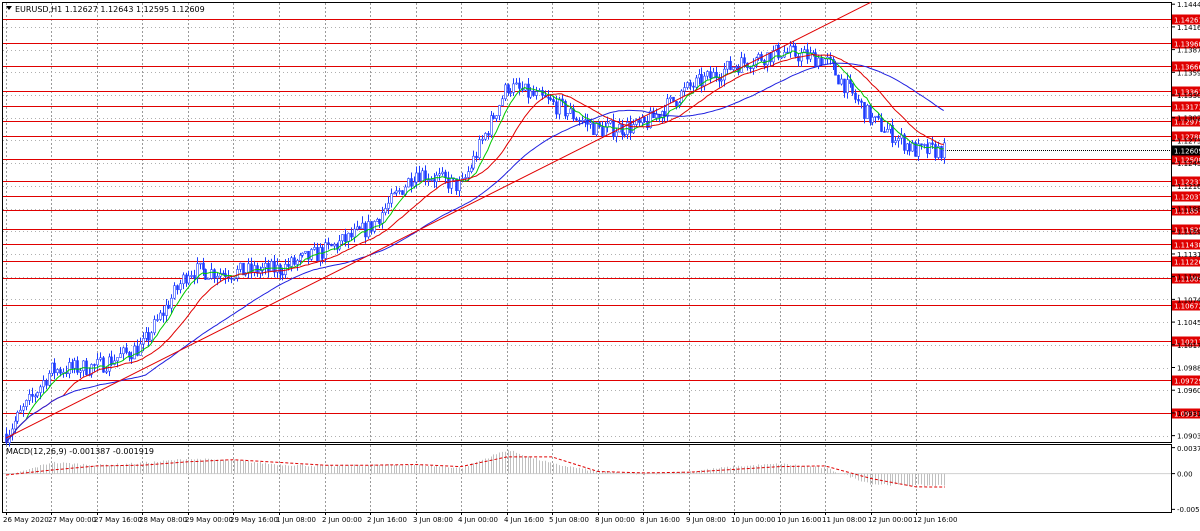 This screenshot has height=531, width=1200. Describe the element at coordinates (1186, 244) in the screenshot. I see `price-level-tag` at that location.